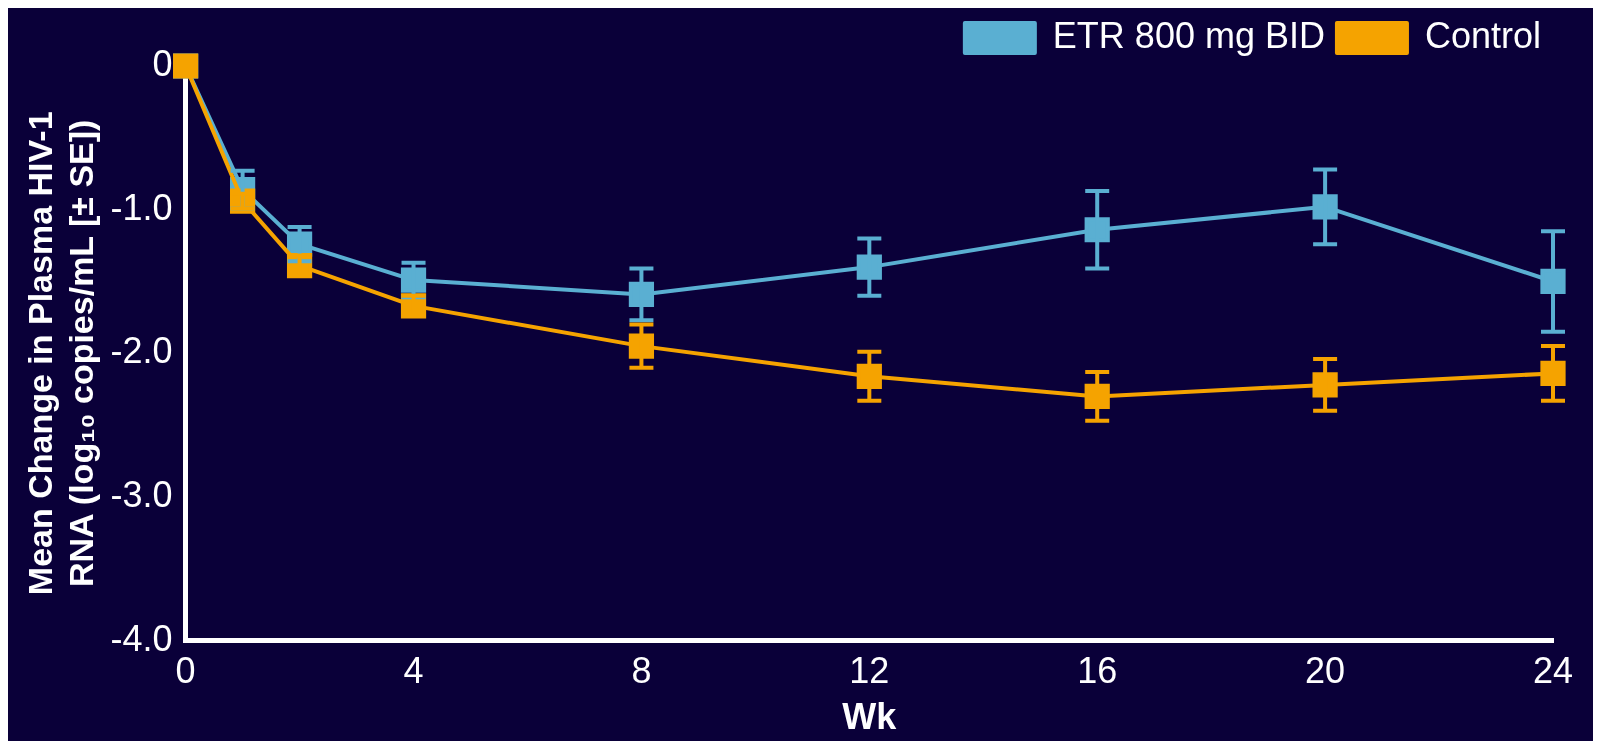 Image resolution: width=1601 pixels, height=749 pixels. What do you see at coordinates (1553, 671) in the screenshot?
I see `x-tick-label: 24` at bounding box center [1553, 671].